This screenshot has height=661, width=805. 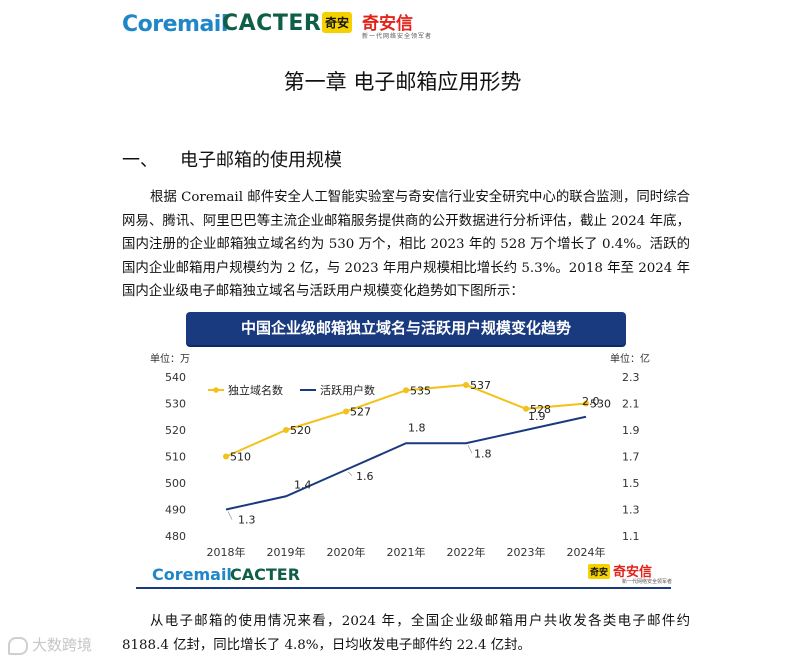 I want to click on section-title: 电子邮箱的使用规模, so click(x=261, y=160).